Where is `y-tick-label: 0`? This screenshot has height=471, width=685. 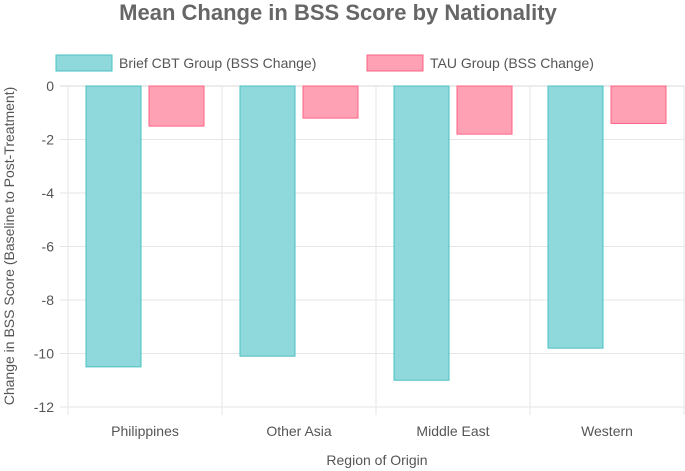 y-tick-label: 0 is located at coordinates (50, 86).